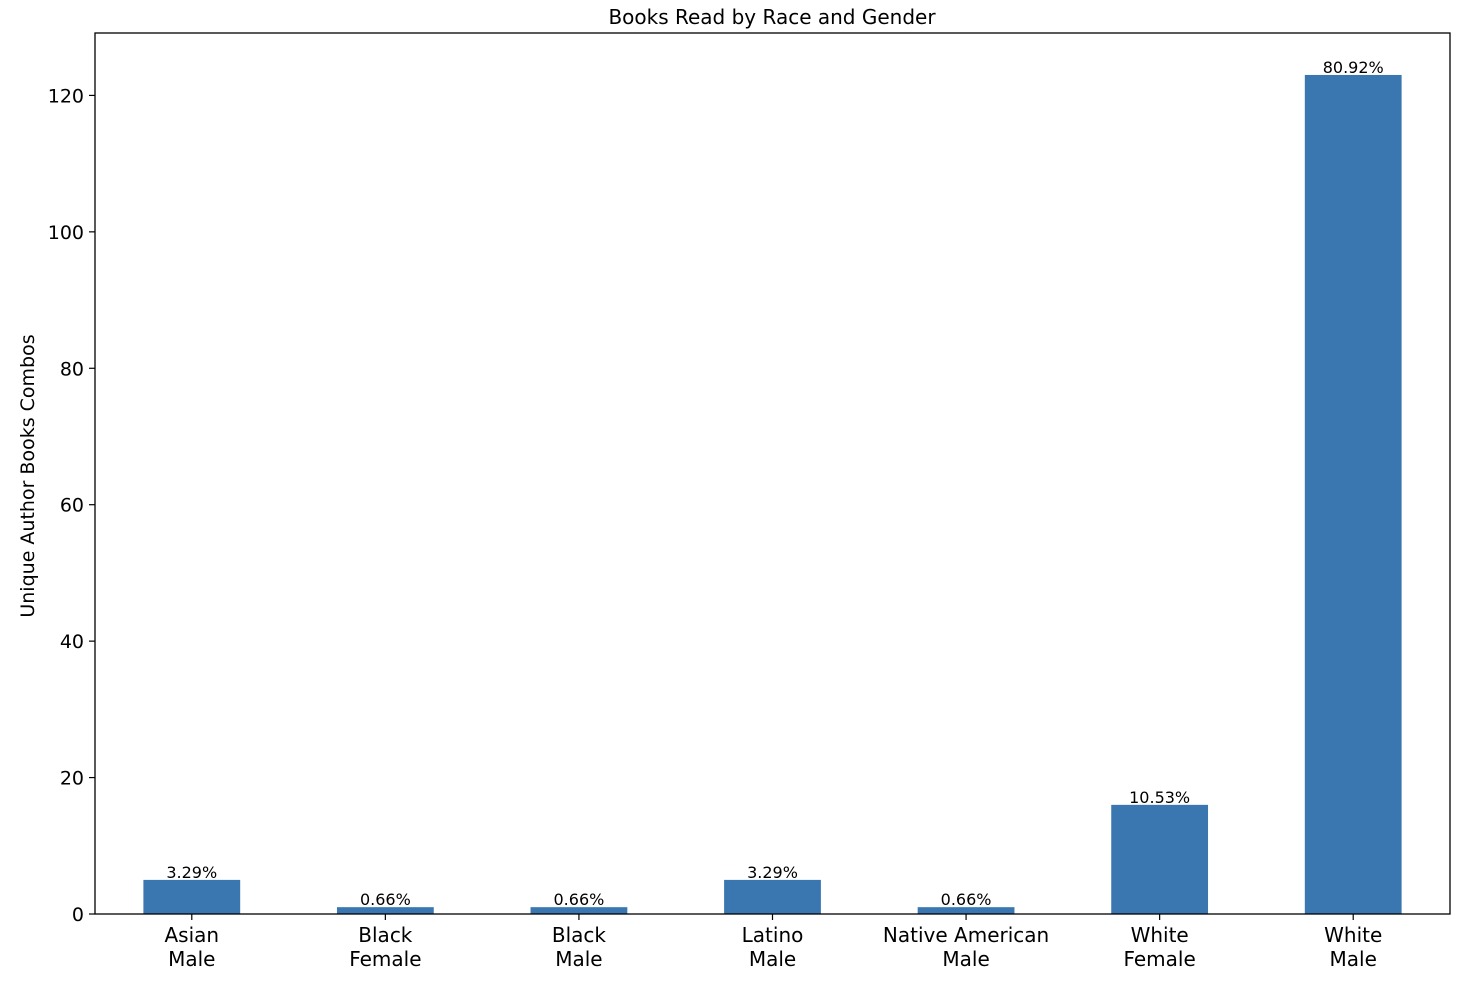  Describe the element at coordinates (1159, 797) in the screenshot. I see `bar-data-label: 10.53%` at that location.